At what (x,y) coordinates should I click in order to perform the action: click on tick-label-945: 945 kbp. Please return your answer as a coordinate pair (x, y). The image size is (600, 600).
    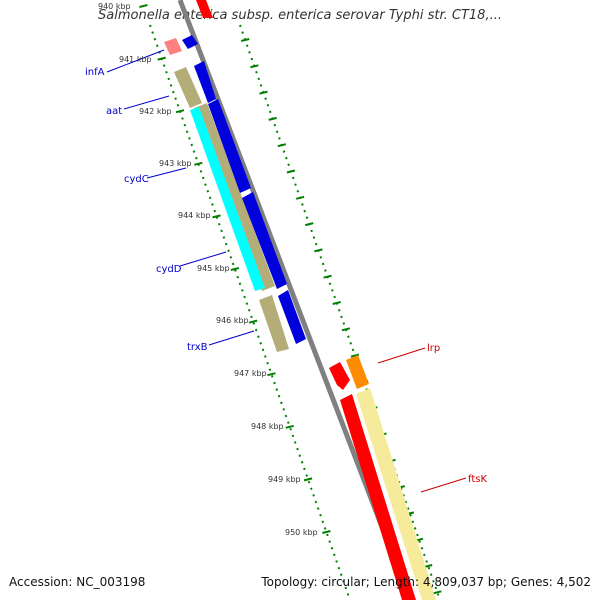
    Looking at the image, I should click on (213, 268).